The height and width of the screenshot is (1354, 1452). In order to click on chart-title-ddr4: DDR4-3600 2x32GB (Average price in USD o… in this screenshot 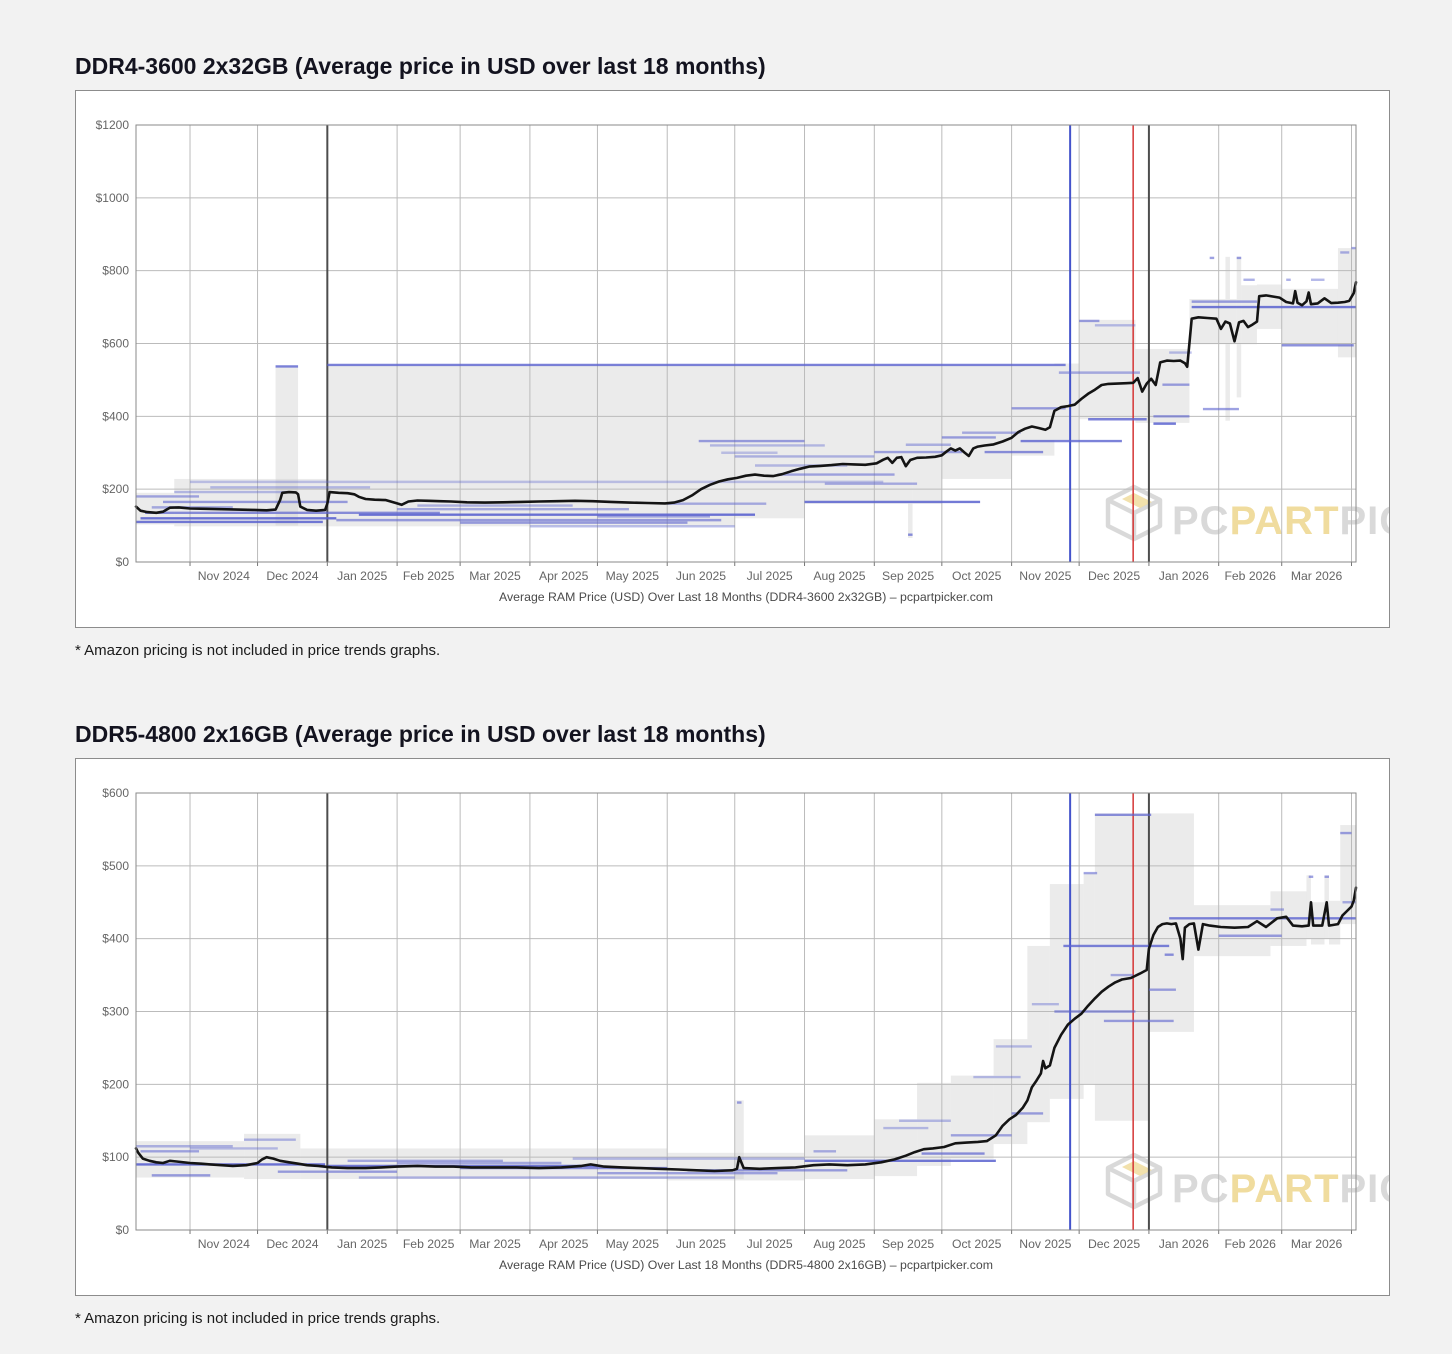, I will do `click(420, 66)`.